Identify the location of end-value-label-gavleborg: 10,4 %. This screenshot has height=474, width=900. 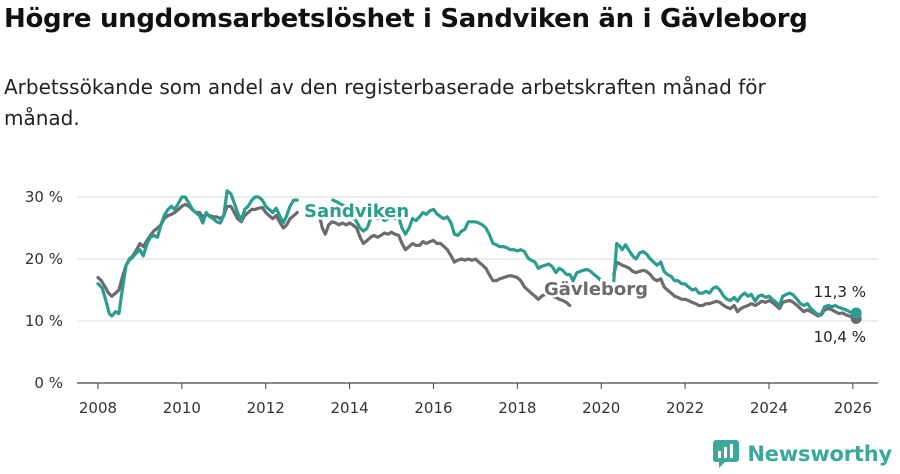
(840, 337).